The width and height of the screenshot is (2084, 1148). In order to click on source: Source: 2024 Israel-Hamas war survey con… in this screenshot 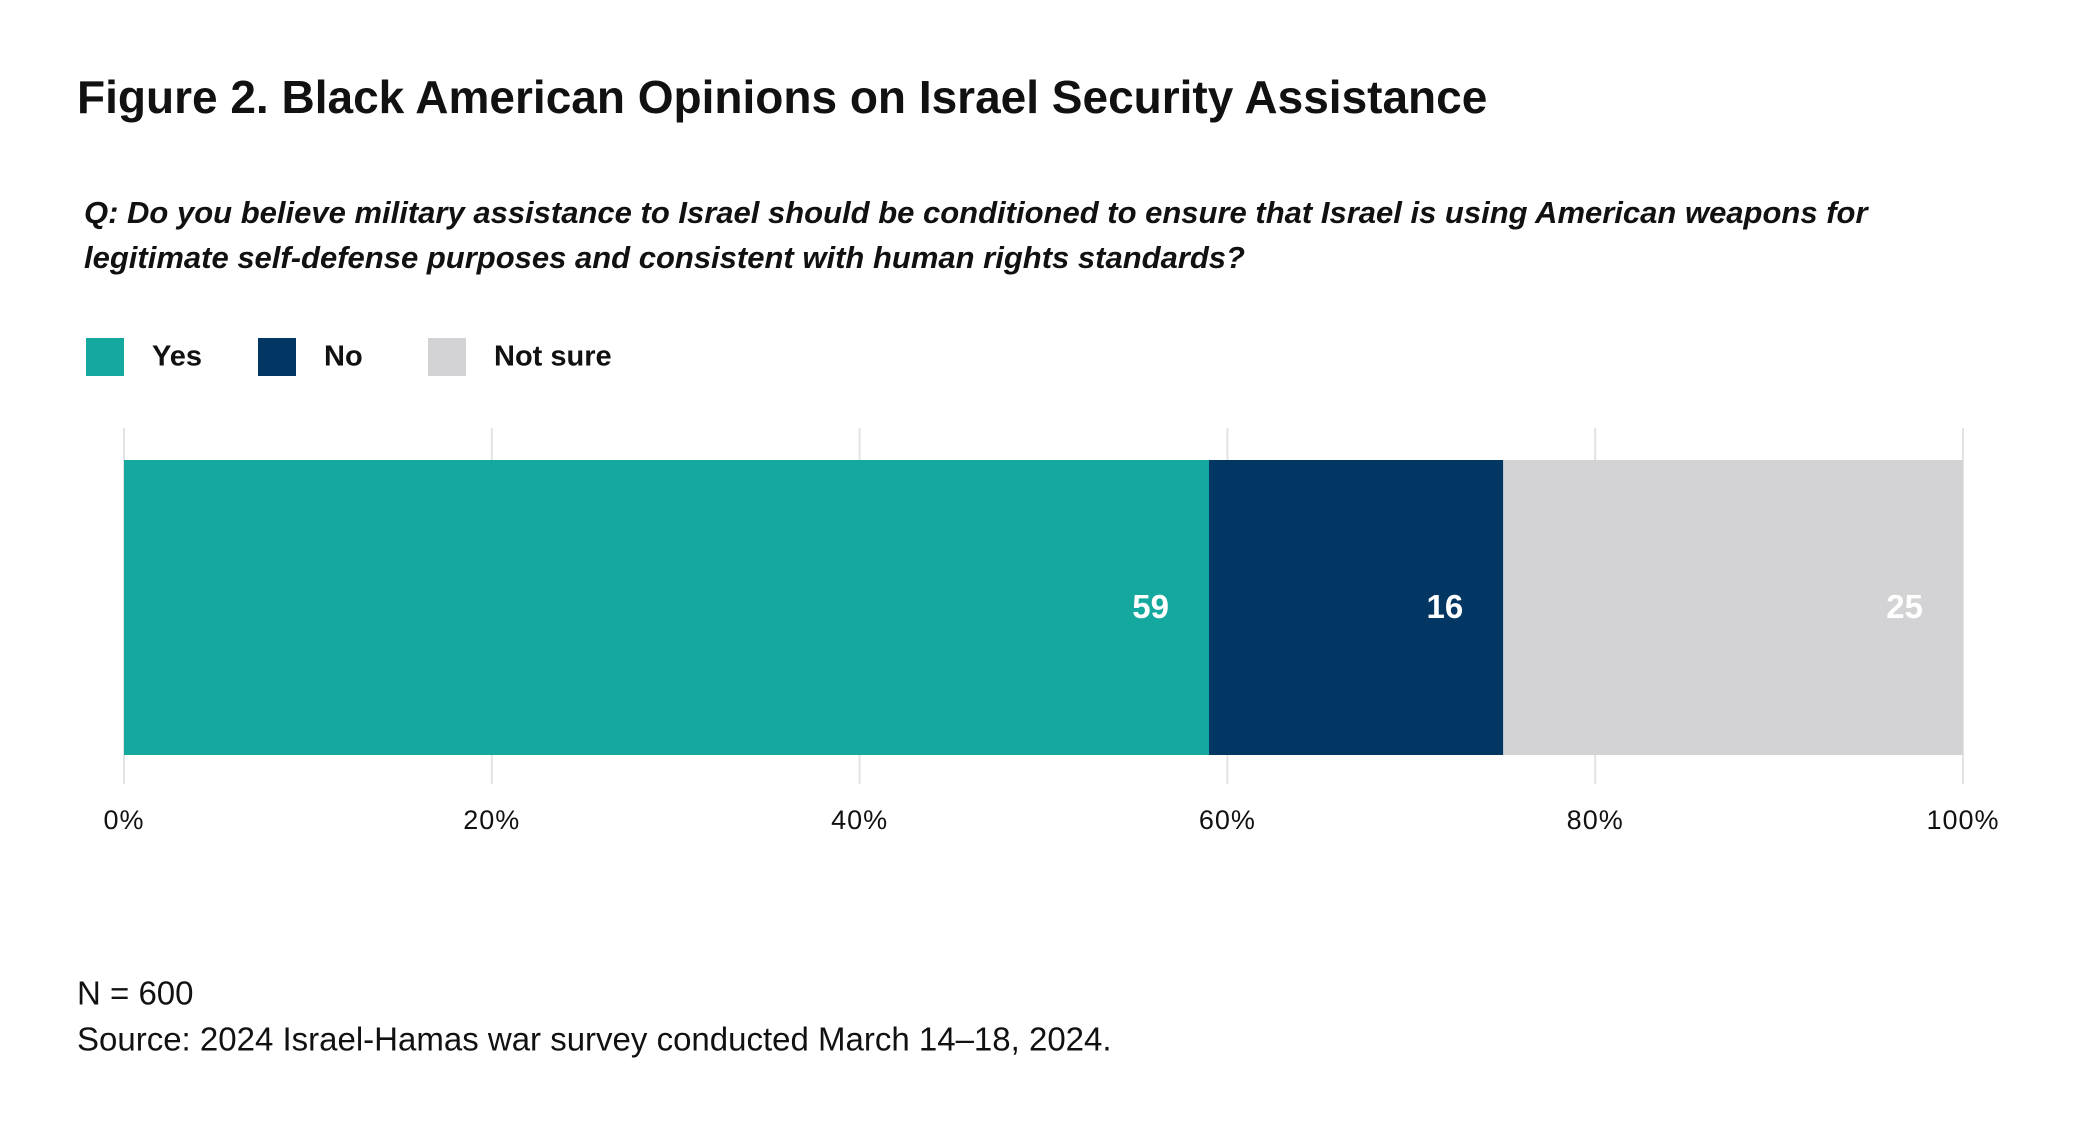, I will do `click(594, 1039)`.